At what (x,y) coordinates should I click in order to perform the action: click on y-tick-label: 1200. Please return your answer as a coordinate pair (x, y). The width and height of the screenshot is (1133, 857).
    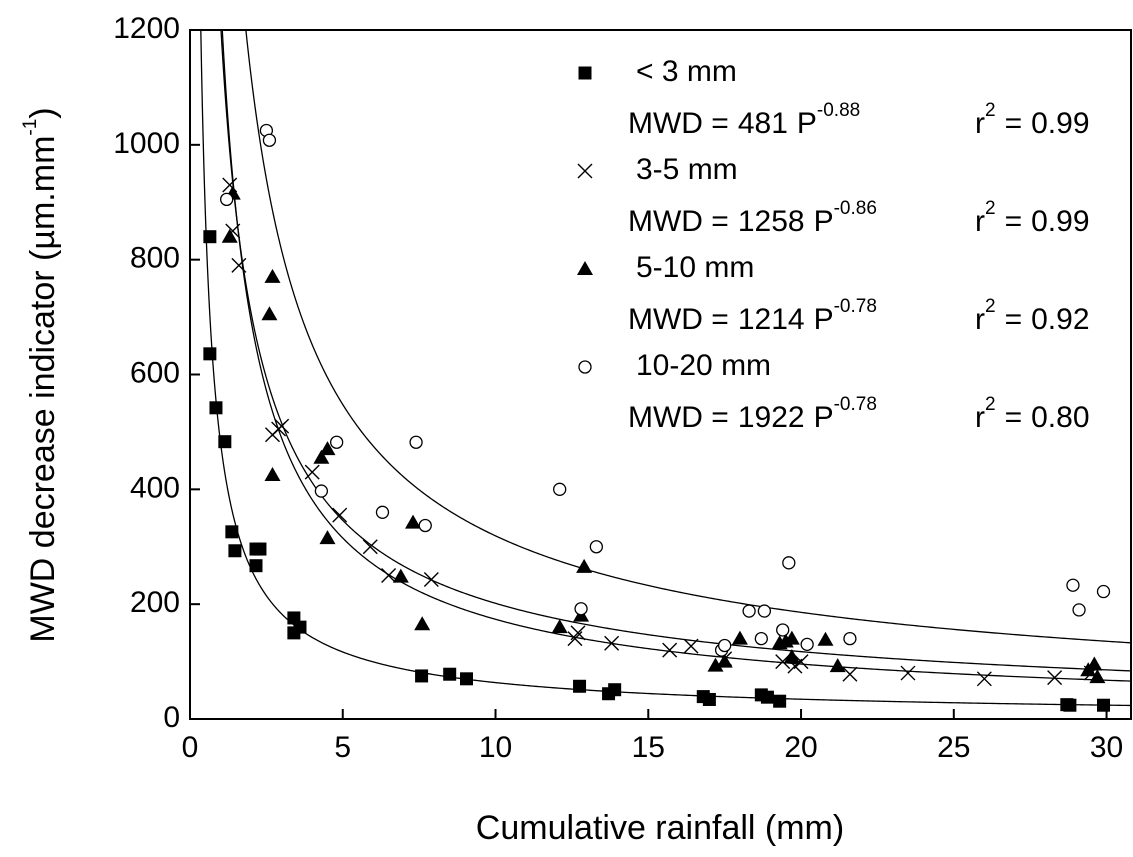
    Looking at the image, I should click on (146, 28).